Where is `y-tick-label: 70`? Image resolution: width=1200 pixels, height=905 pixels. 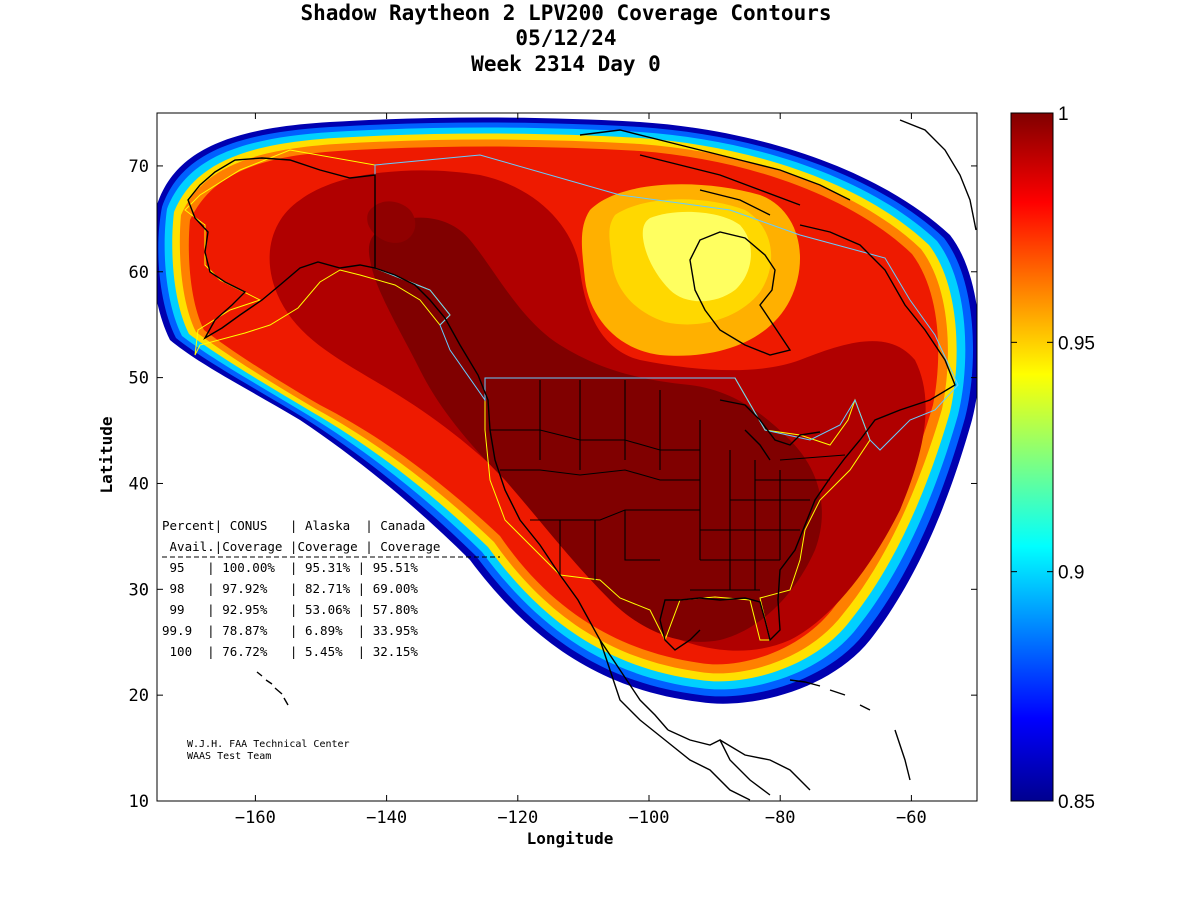
y-tick-label: 70 is located at coordinates (139, 167).